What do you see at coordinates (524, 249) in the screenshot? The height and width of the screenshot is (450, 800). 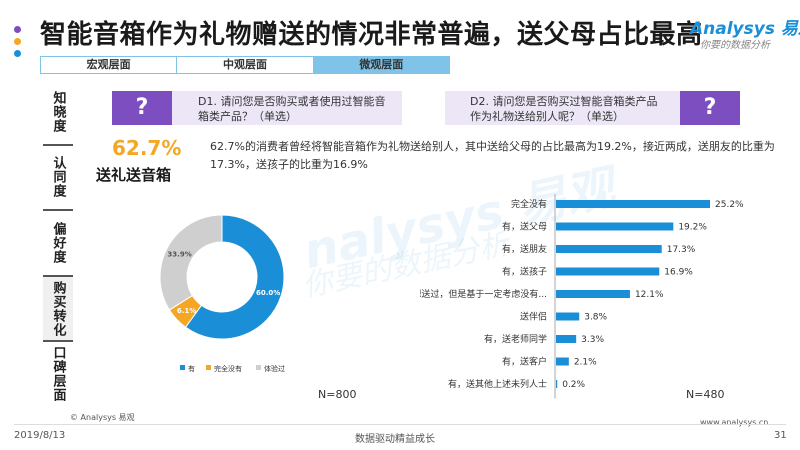 I see `bar-category-label: 有，送朋友` at bounding box center [524, 249].